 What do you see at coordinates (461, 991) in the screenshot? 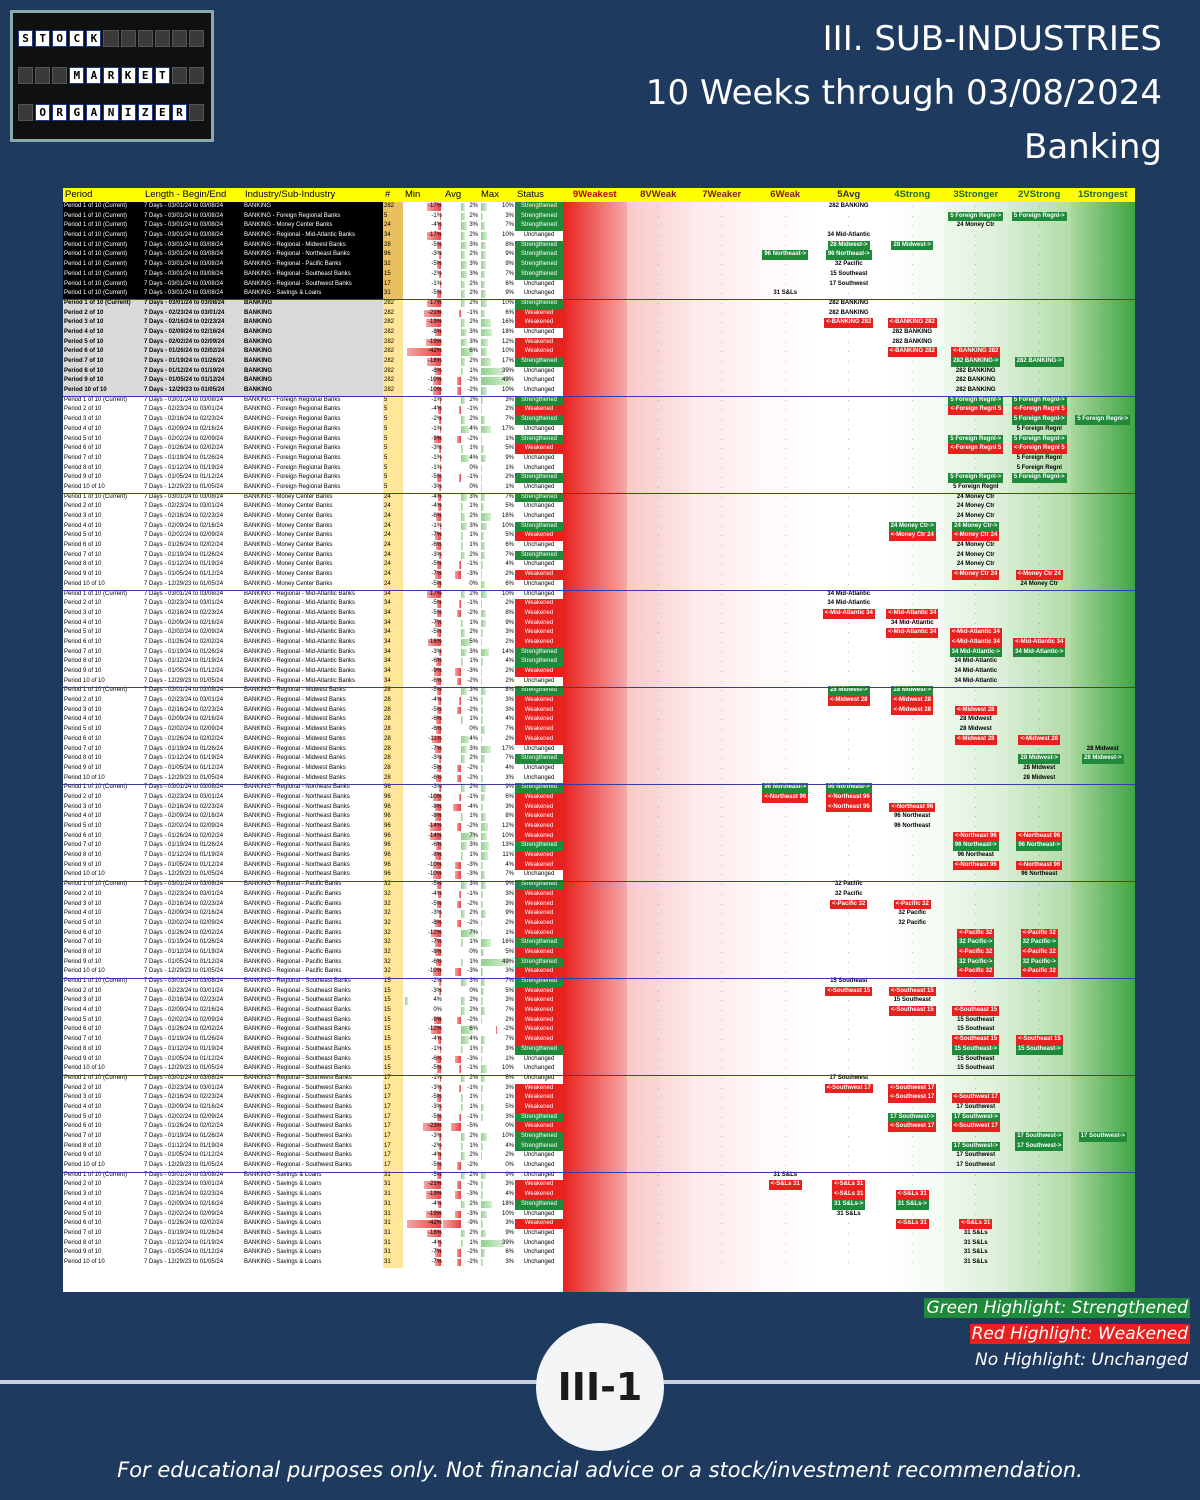
I see `avg-cell: 0%` at bounding box center [461, 991].